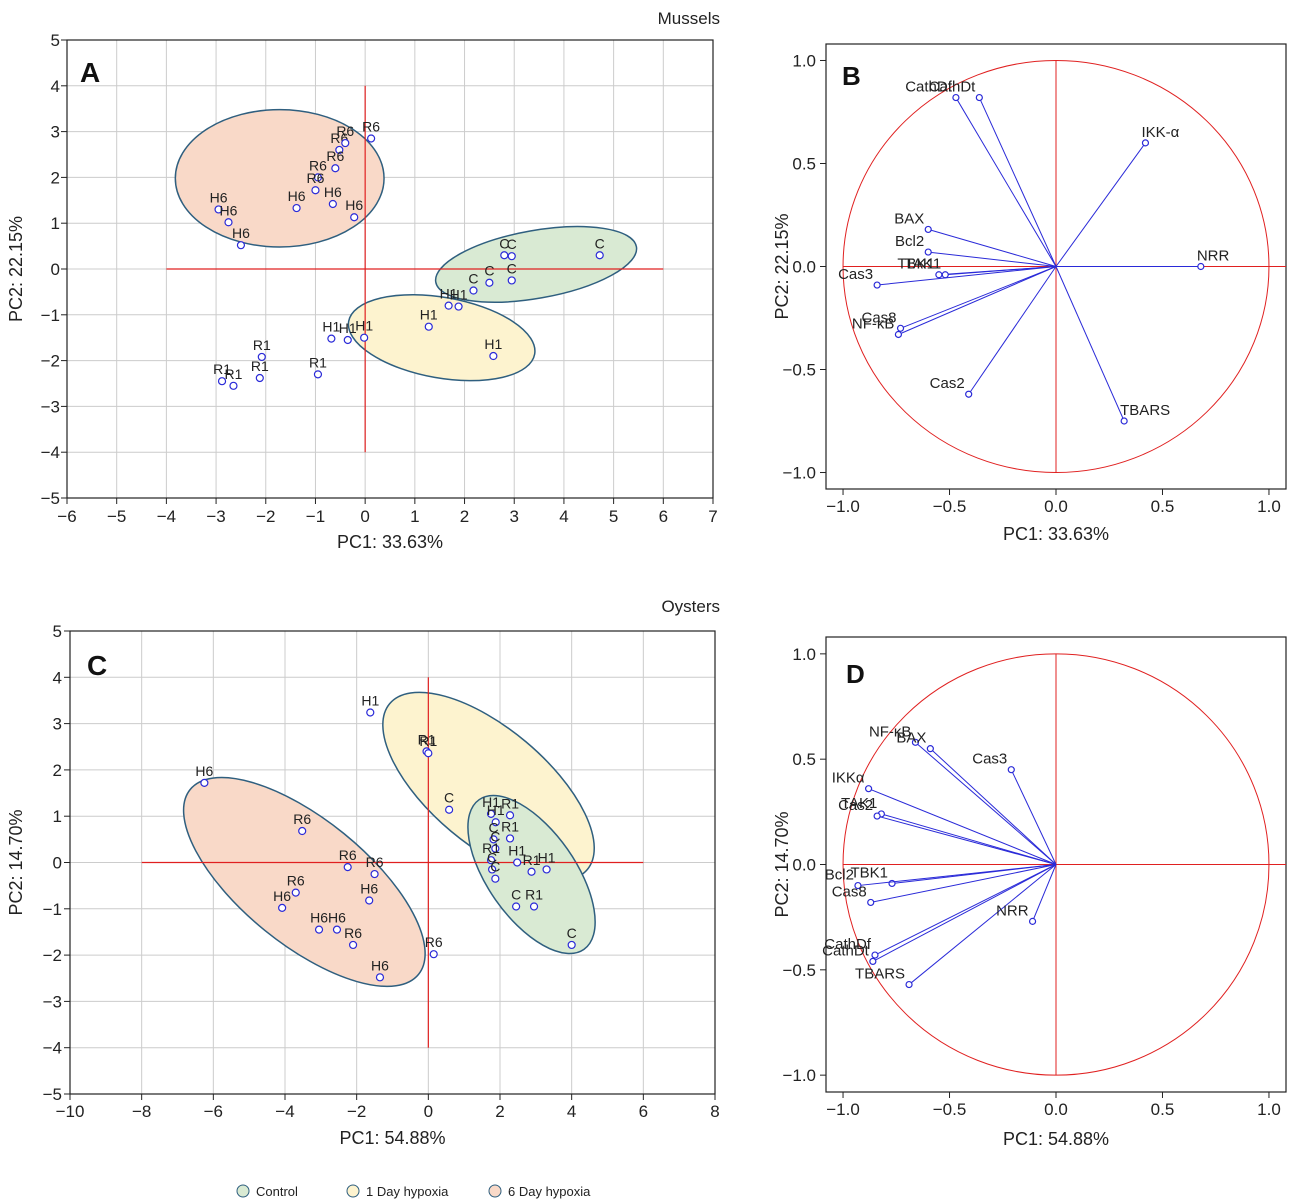 The image size is (1289, 1203). What do you see at coordinates (57, 816) in the screenshot?
I see `panel-c-y-tick-label: 1` at bounding box center [57, 816].